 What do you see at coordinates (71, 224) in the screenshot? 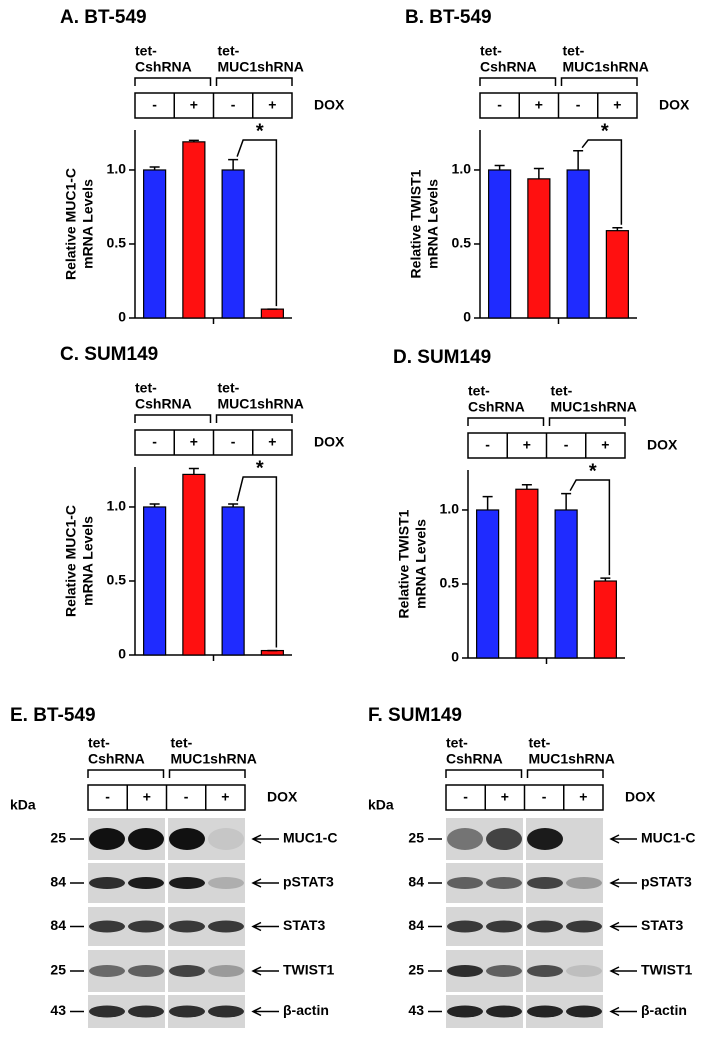
I see `y-axis-label: Relative MUC1-C` at bounding box center [71, 224].